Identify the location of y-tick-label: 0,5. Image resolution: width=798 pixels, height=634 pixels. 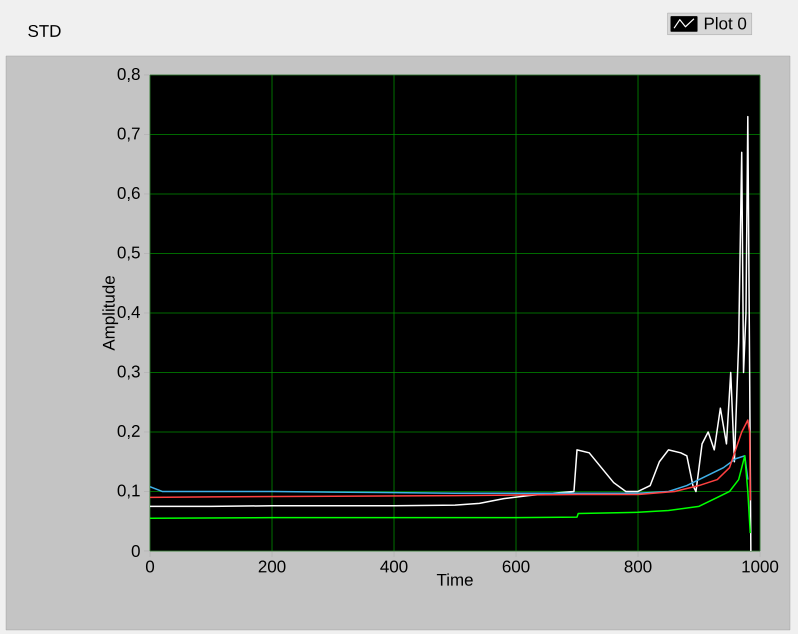
(129, 253).